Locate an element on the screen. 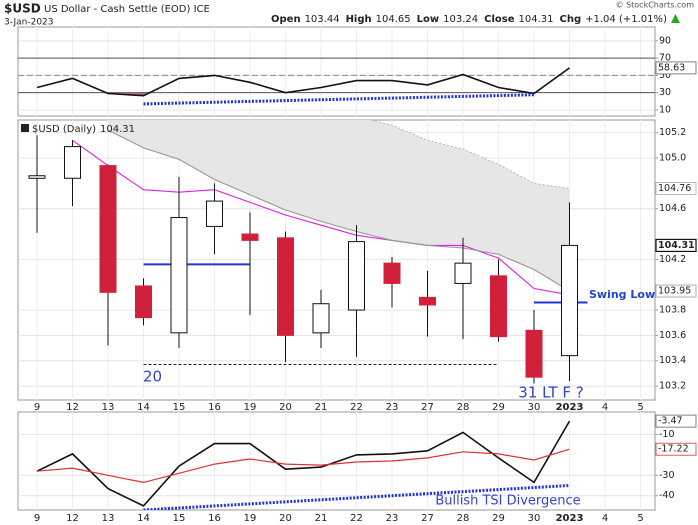 This screenshot has height=525, width=698. last-value-text: -3.47 is located at coordinates (670, 421).